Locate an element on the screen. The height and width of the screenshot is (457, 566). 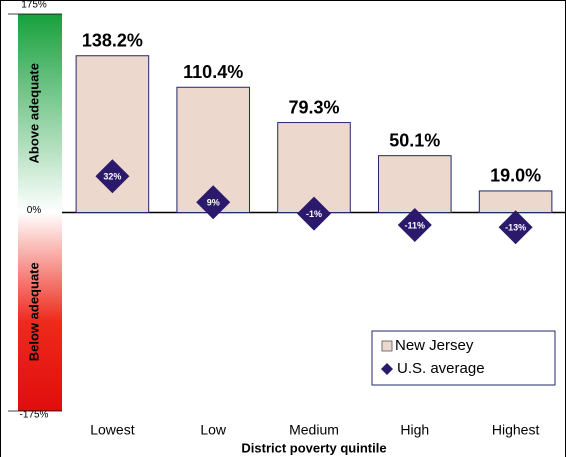
diamond-label: -13% is located at coordinates (515, 228).